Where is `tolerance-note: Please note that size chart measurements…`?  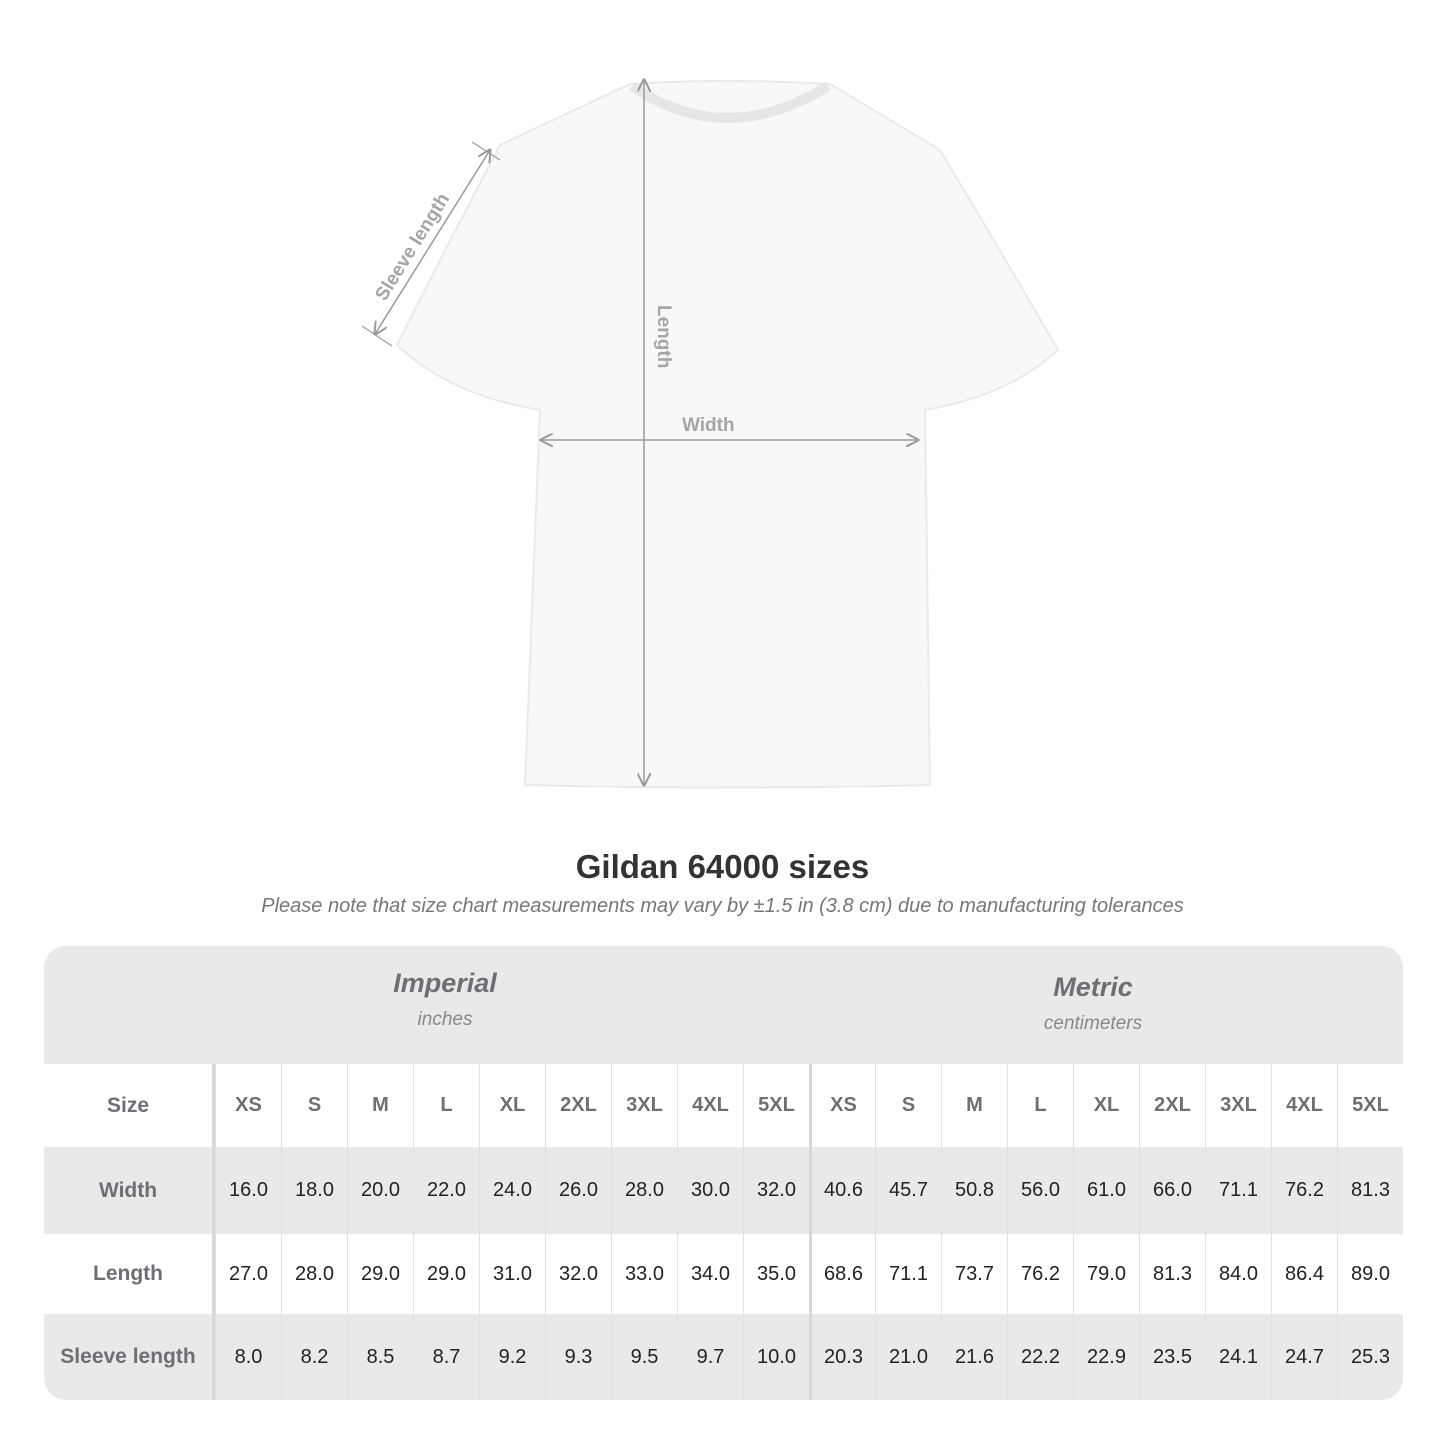
tolerance-note: Please note that size chart measurements… is located at coordinates (722, 906).